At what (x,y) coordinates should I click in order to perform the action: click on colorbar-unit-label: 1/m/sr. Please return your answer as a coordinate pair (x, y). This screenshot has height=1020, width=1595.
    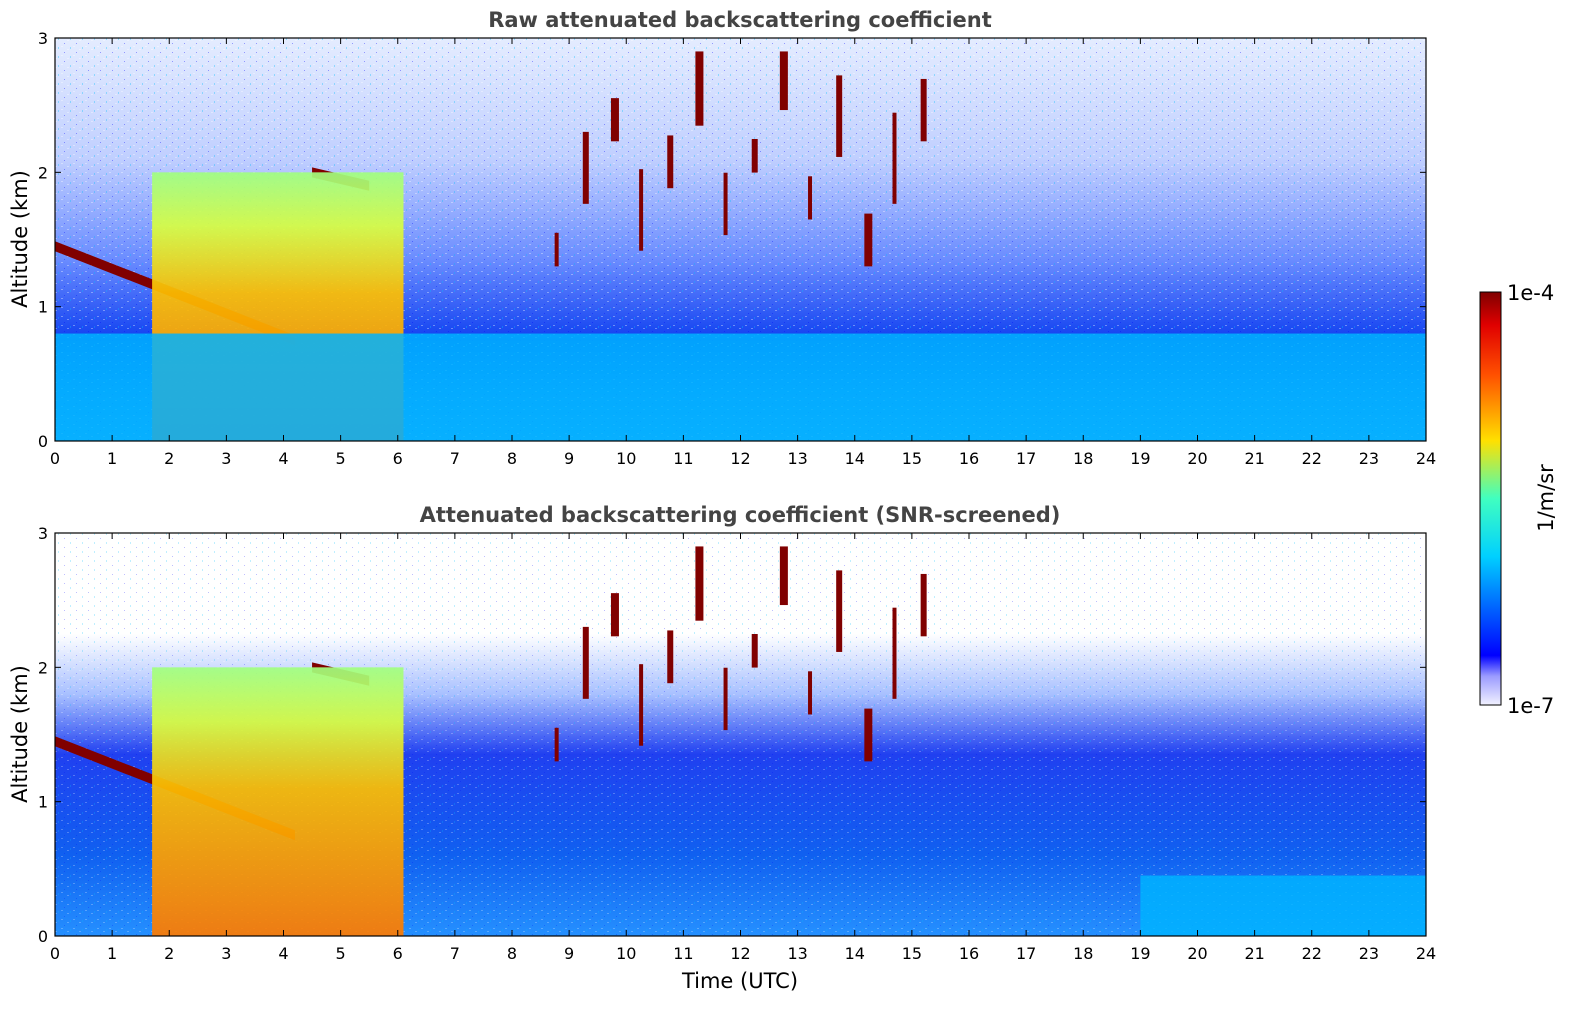
    Looking at the image, I should click on (1546, 498).